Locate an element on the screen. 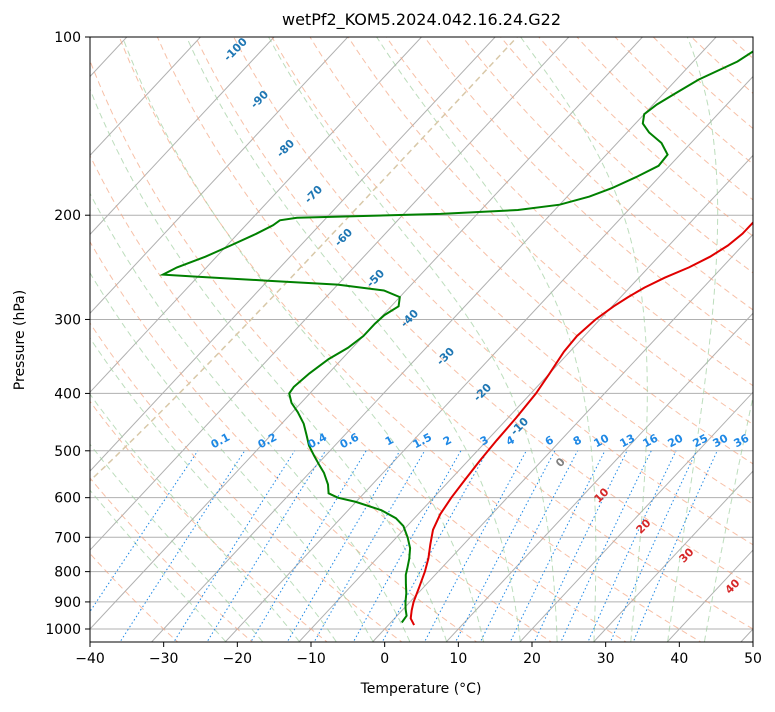  x-tick-label: −40 is located at coordinates (90, 659).